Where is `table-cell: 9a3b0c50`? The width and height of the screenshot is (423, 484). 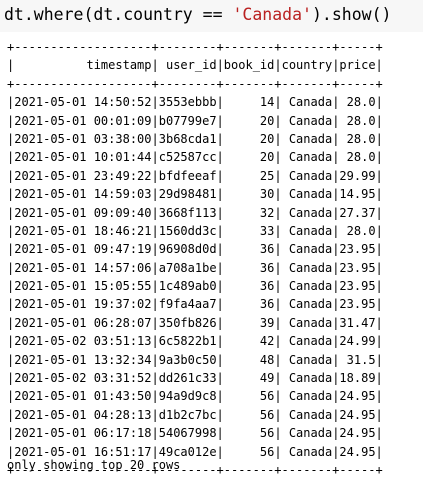
table-cell: 9a3b0c50 is located at coordinates (187, 359).